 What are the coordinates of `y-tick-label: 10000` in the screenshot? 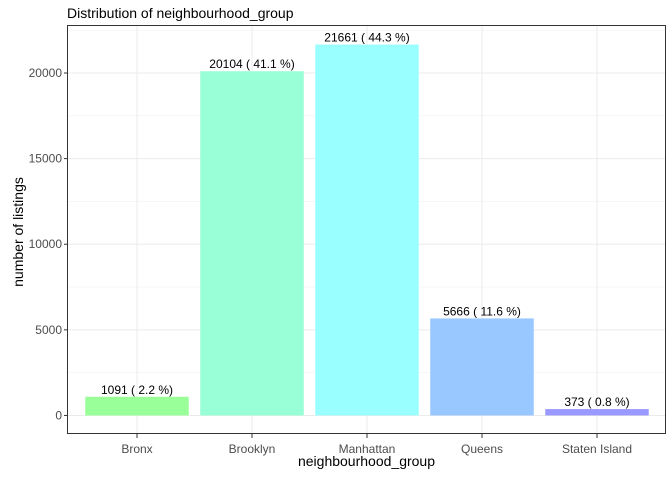 It's located at (46, 244).